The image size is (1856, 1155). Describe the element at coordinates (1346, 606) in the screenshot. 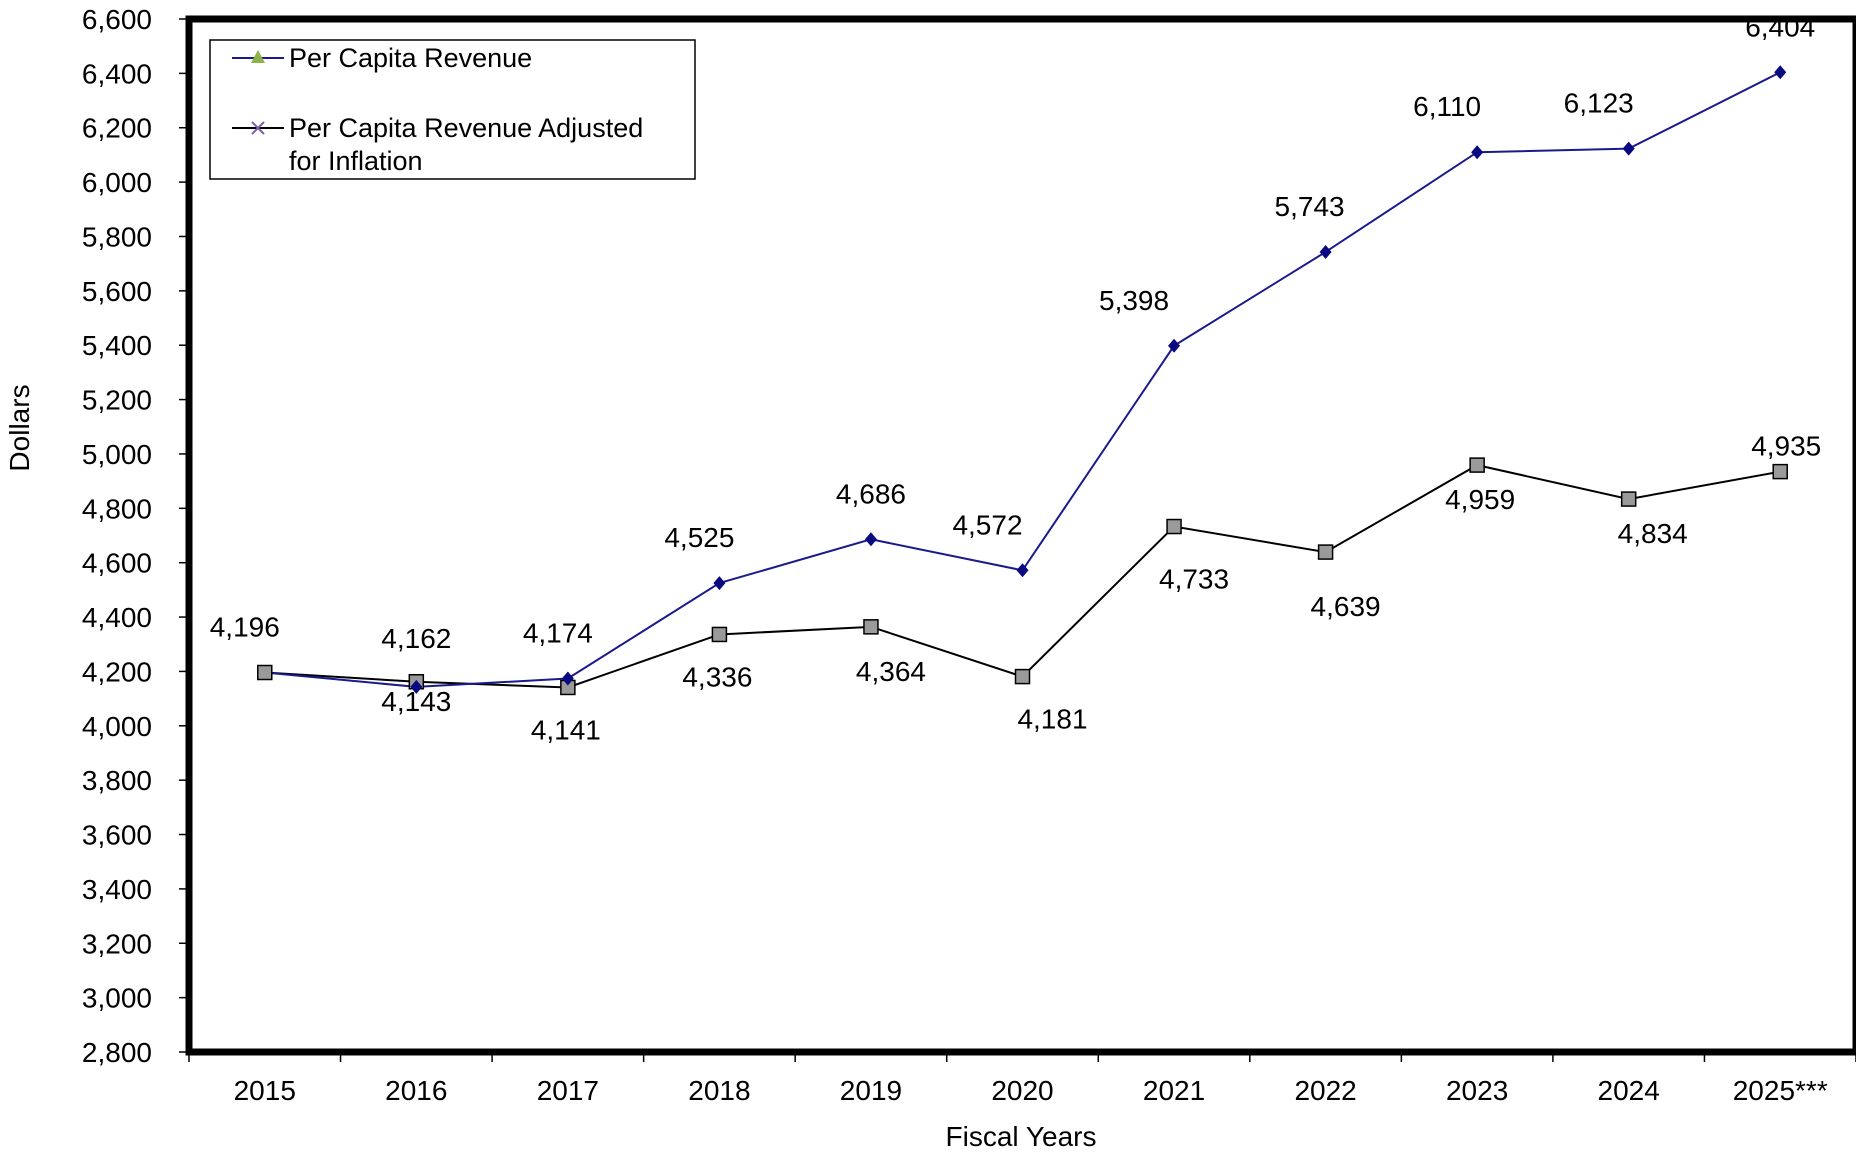

I see `data-label-adjusted: 4,639` at that location.